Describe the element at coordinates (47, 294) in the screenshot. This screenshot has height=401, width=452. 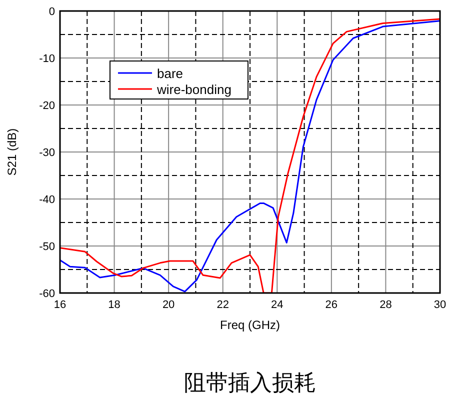
I see `y-tick-label: -60` at that location.